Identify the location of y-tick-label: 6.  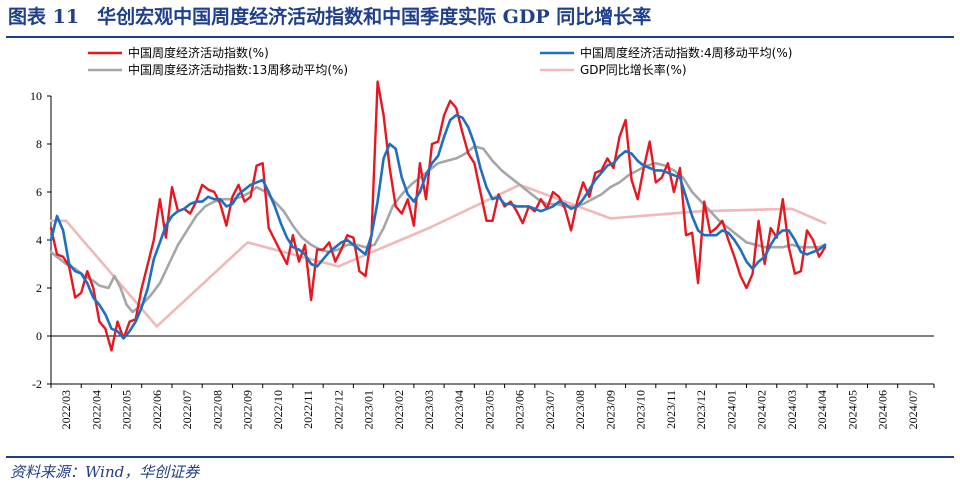
(39, 192).